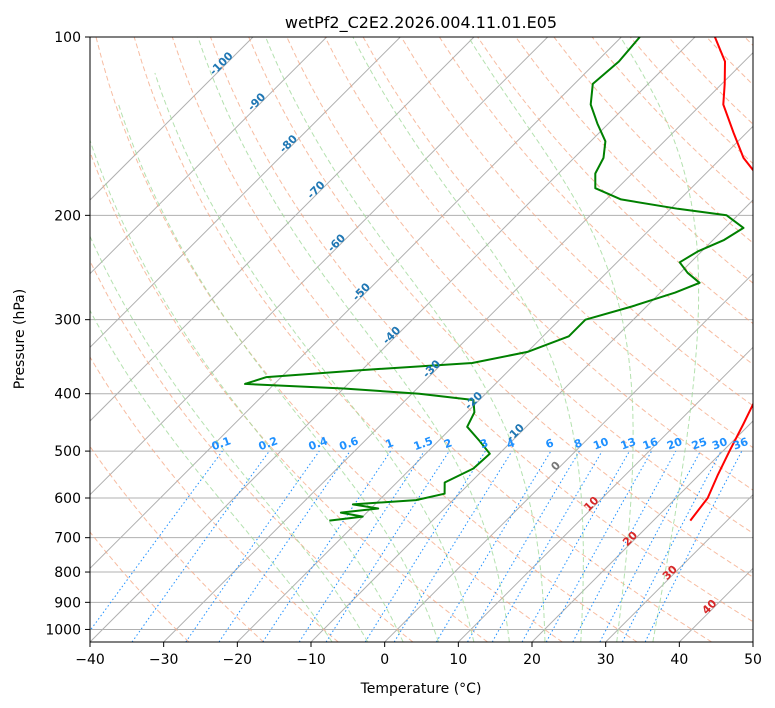  I want to click on y-tick-label: 600, so click(67, 499).